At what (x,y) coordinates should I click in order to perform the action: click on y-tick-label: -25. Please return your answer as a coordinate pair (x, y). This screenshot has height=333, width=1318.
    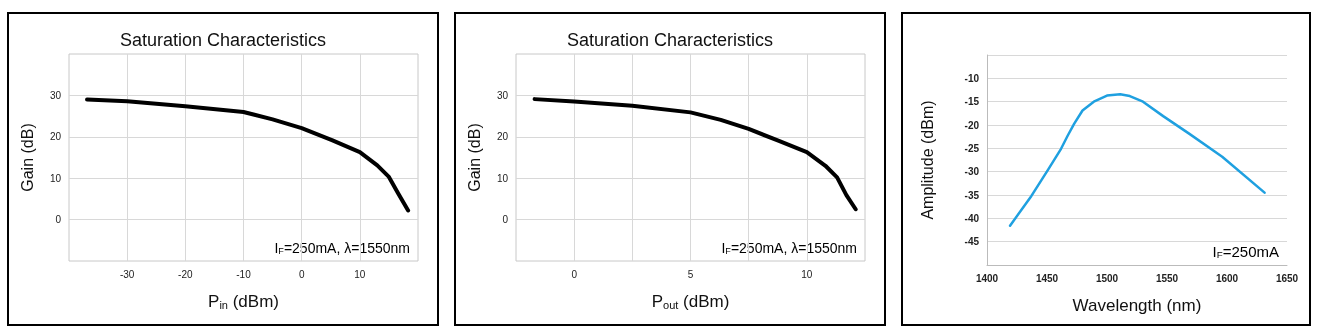
    Looking at the image, I should click on (972, 148).